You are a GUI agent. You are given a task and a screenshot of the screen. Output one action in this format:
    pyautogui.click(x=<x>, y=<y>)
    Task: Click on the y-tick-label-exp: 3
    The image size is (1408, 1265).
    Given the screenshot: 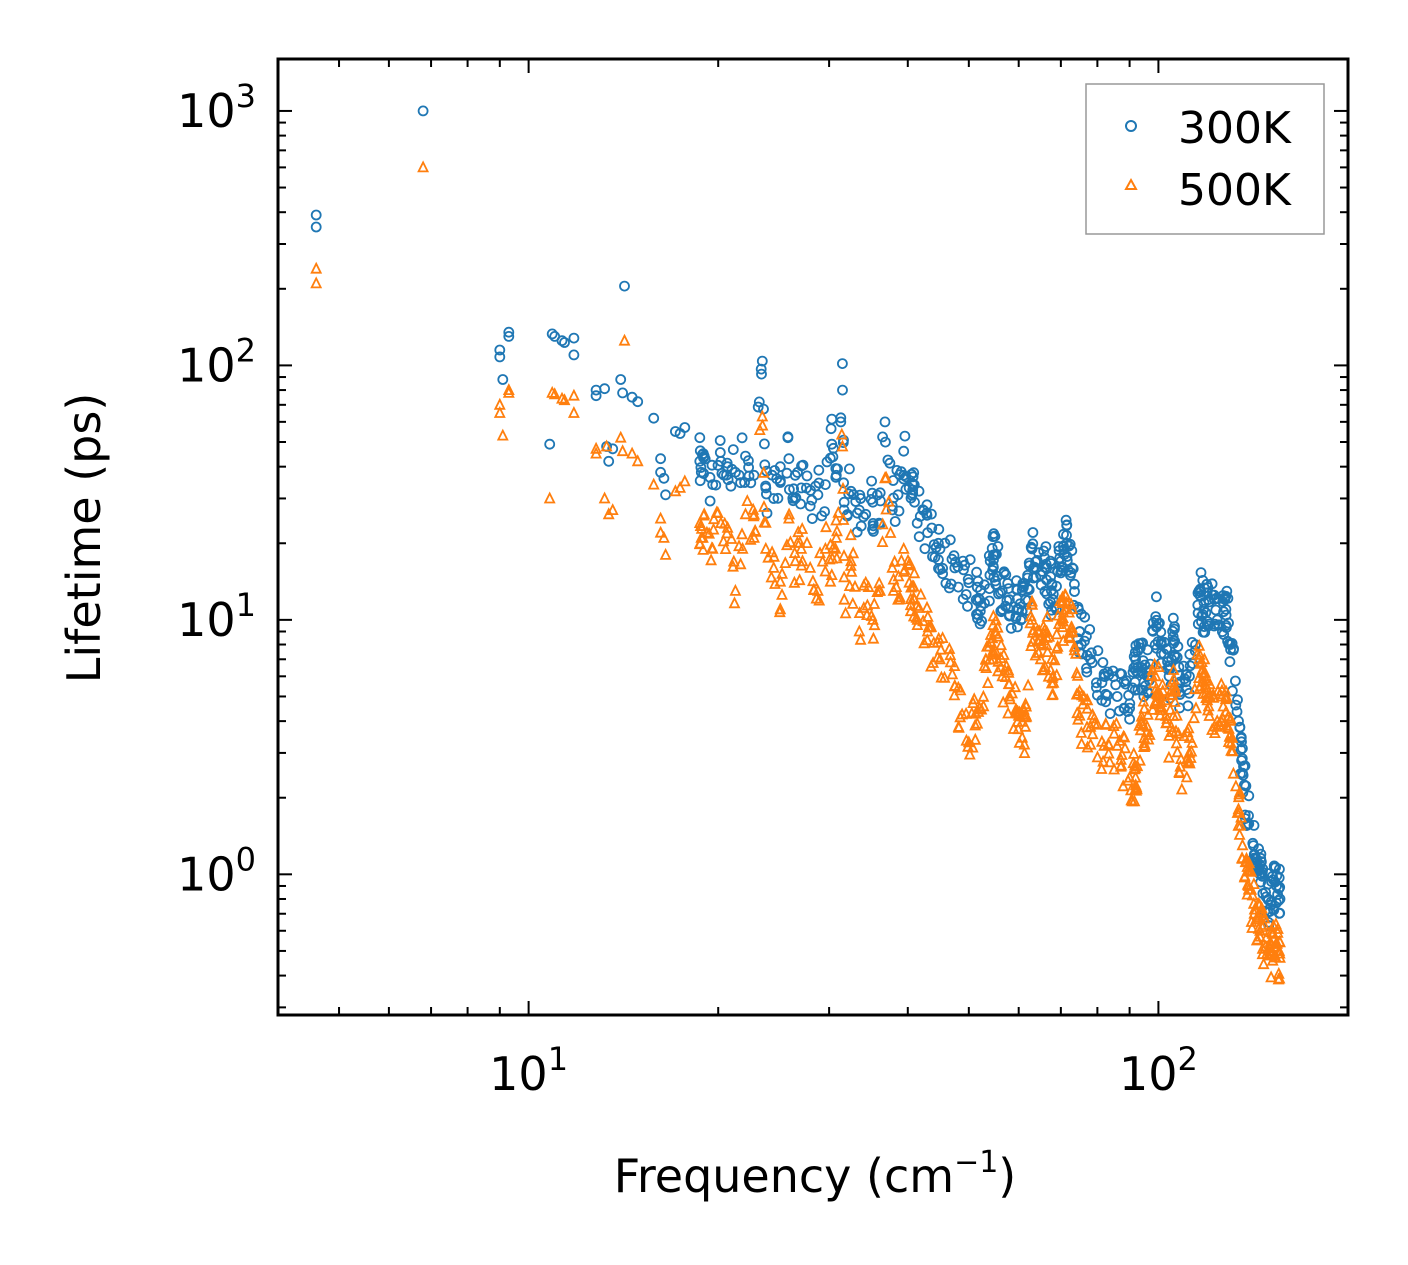 What is the action you would take?
    pyautogui.click(x=246, y=96)
    